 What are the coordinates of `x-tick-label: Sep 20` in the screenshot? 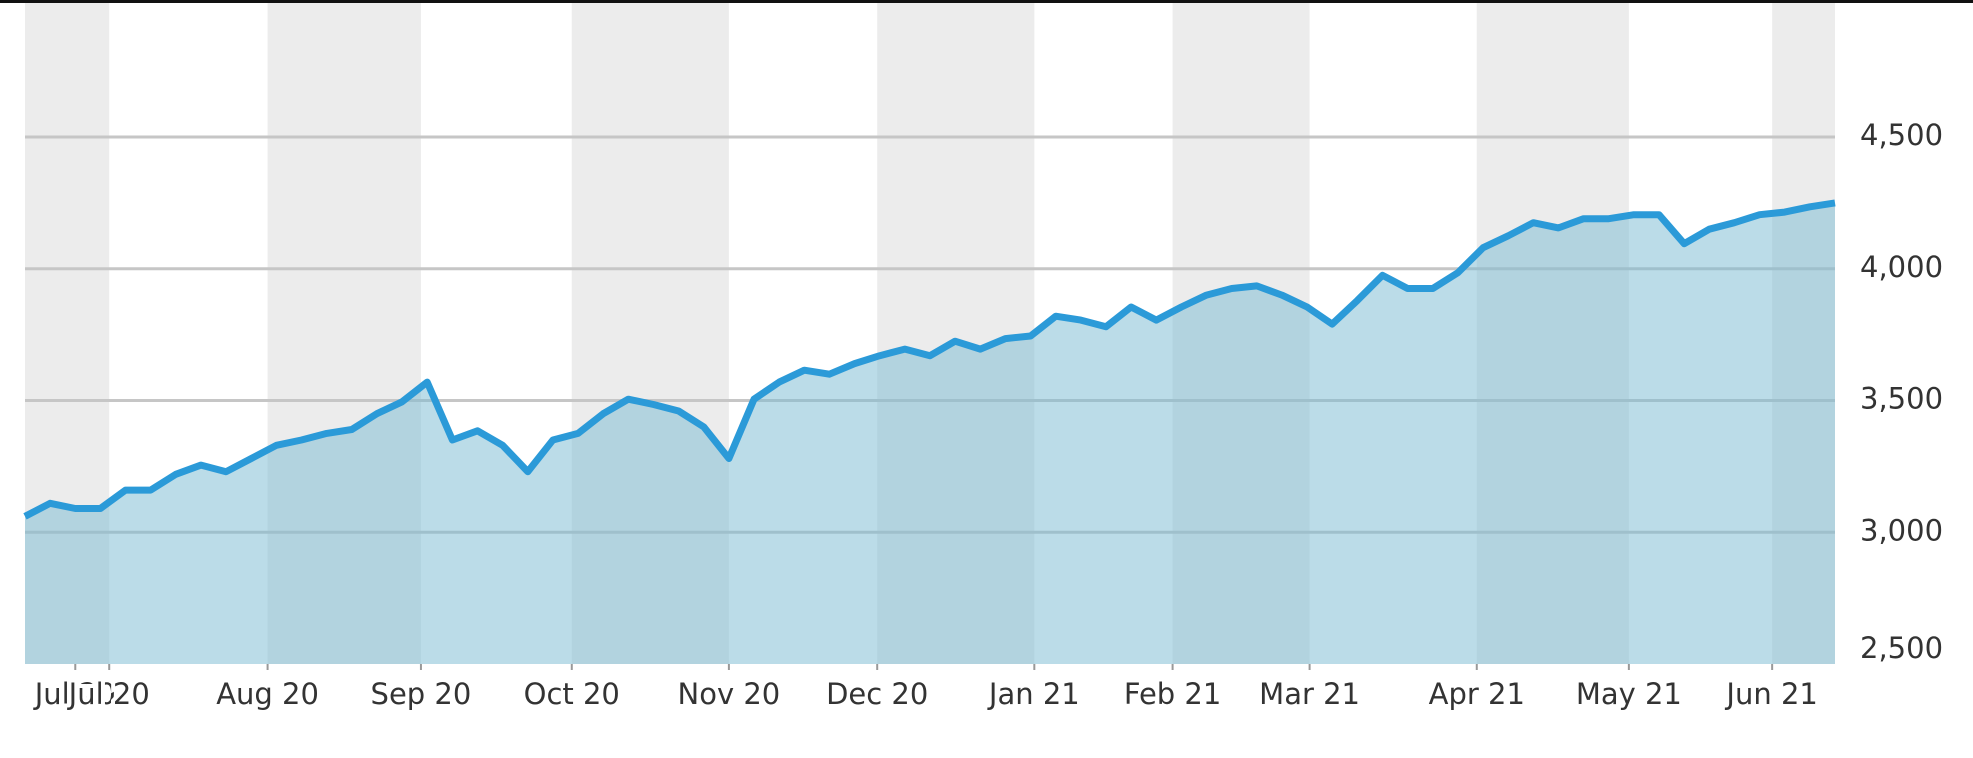 It's located at (421, 694).